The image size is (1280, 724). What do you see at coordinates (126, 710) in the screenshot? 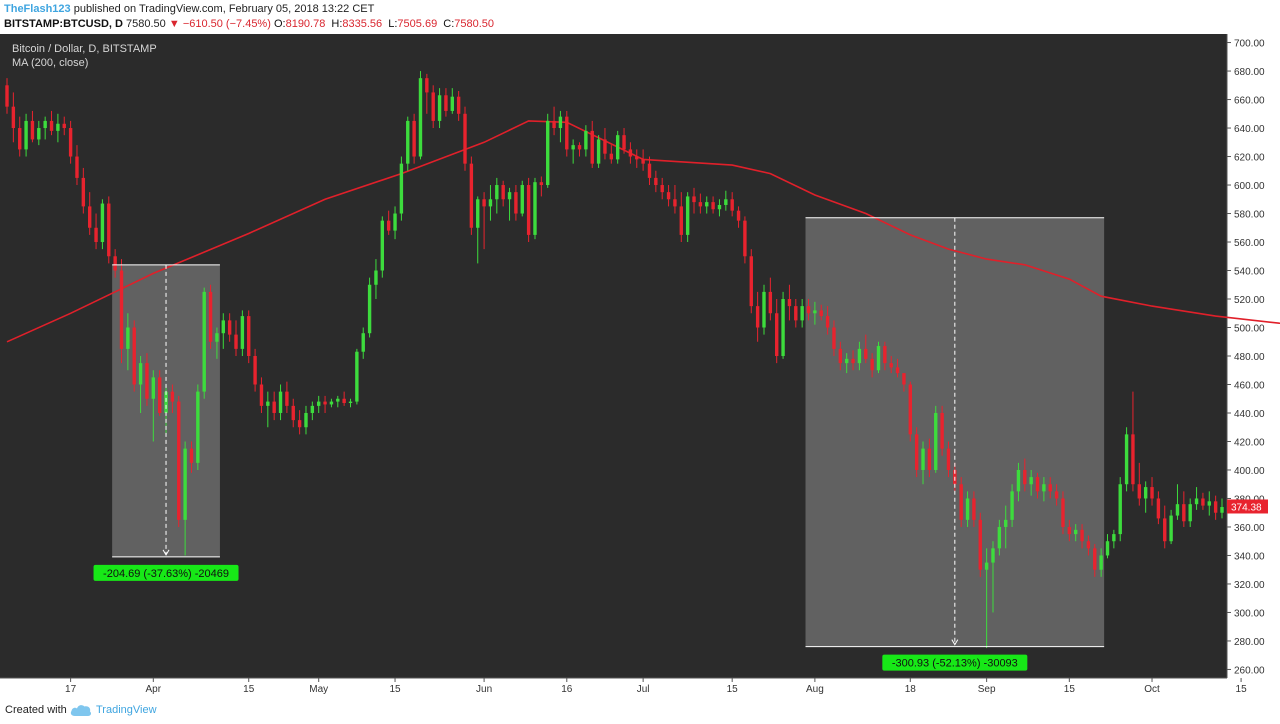
I see `tradingview-brand-link: TradingView` at bounding box center [126, 710].